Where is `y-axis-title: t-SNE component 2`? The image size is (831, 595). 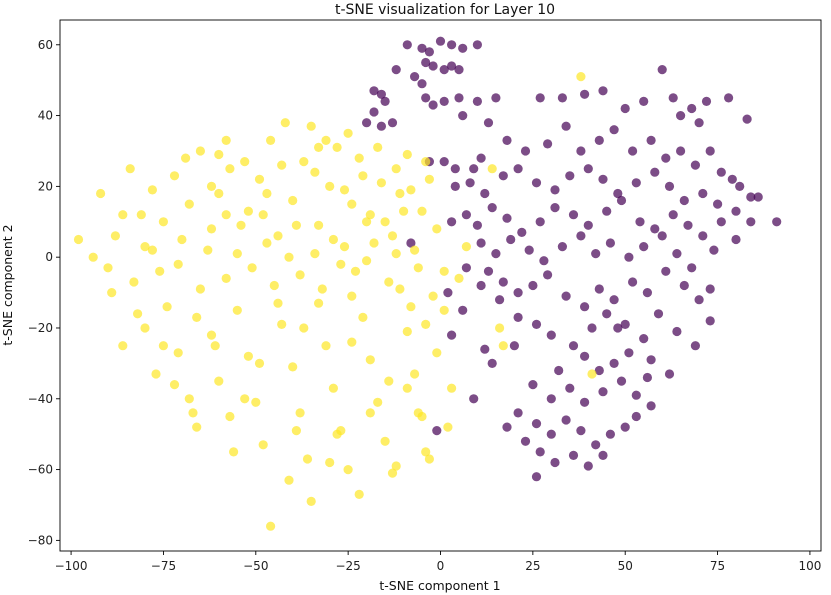
y-axis-title: t-SNE component 2 is located at coordinates (7, 284).